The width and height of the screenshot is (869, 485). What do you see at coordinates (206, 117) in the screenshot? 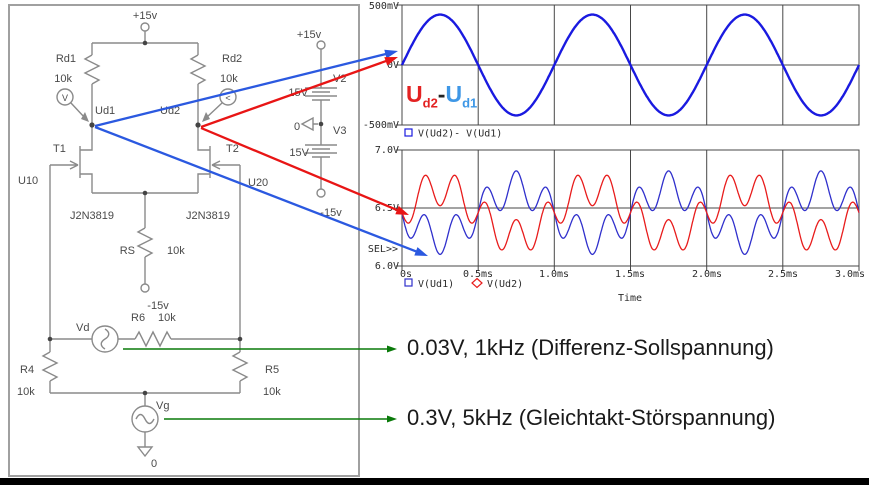
I see `probe2-arrowhead` at bounding box center [206, 117].